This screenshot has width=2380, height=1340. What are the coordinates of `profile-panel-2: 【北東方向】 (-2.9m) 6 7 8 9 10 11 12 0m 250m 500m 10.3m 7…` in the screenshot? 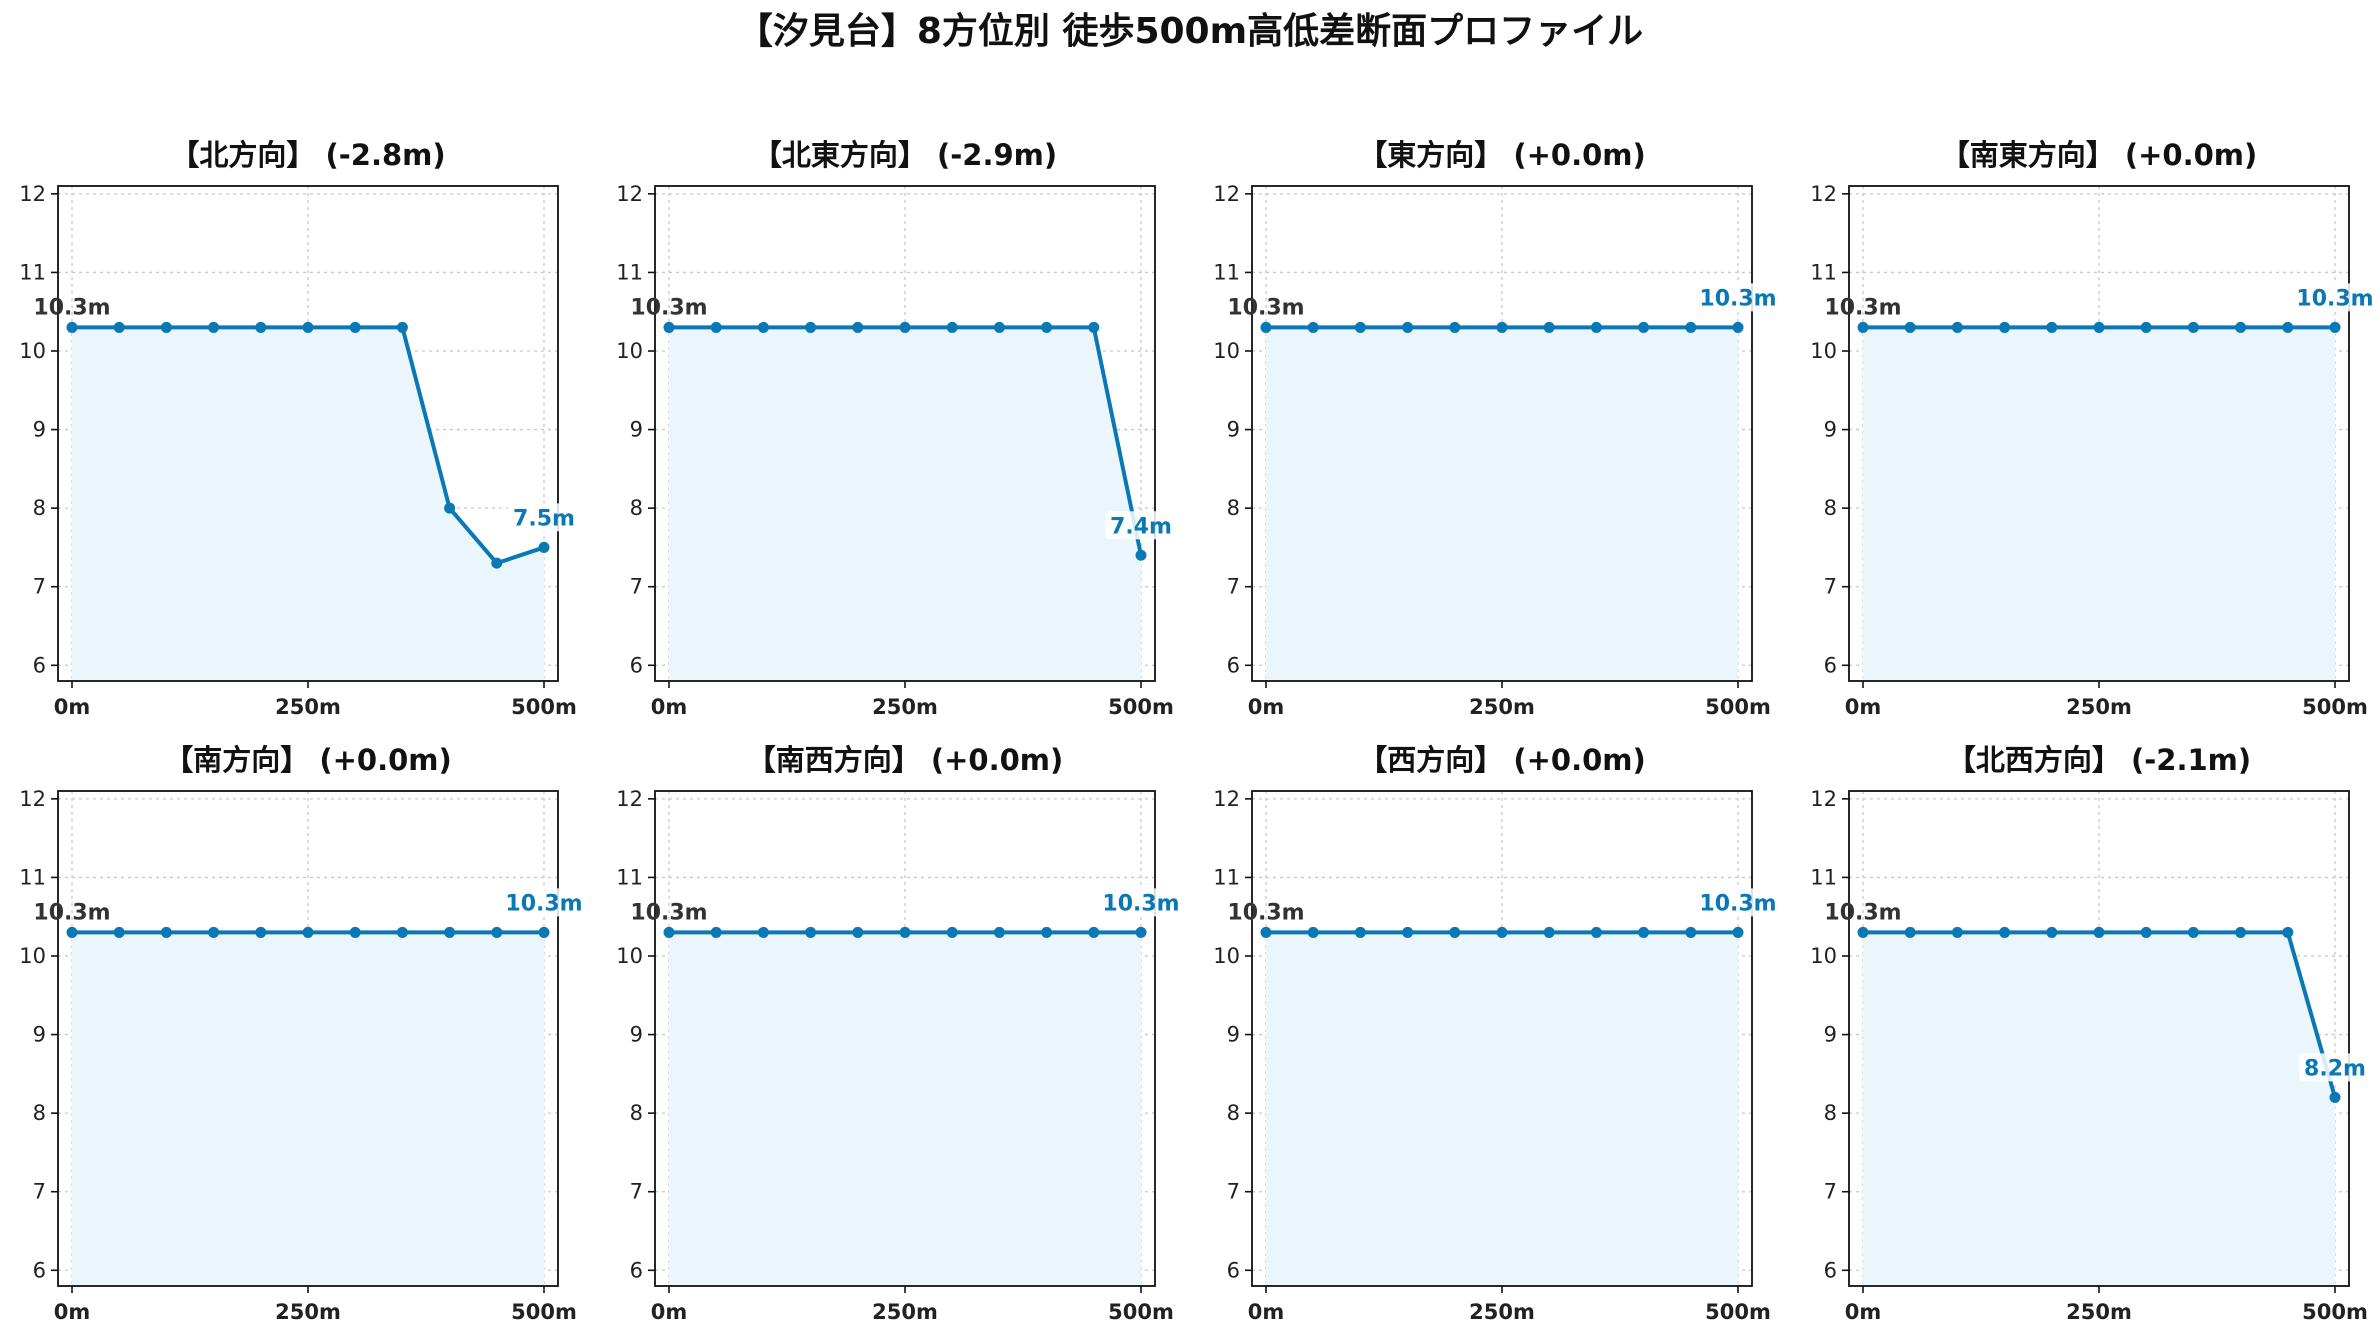 It's located at (896, 428).